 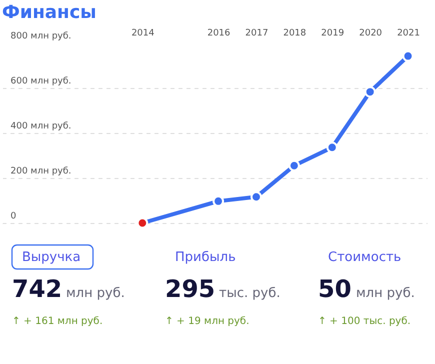 I want to click on y-tick-label: 0, so click(x=13, y=217).